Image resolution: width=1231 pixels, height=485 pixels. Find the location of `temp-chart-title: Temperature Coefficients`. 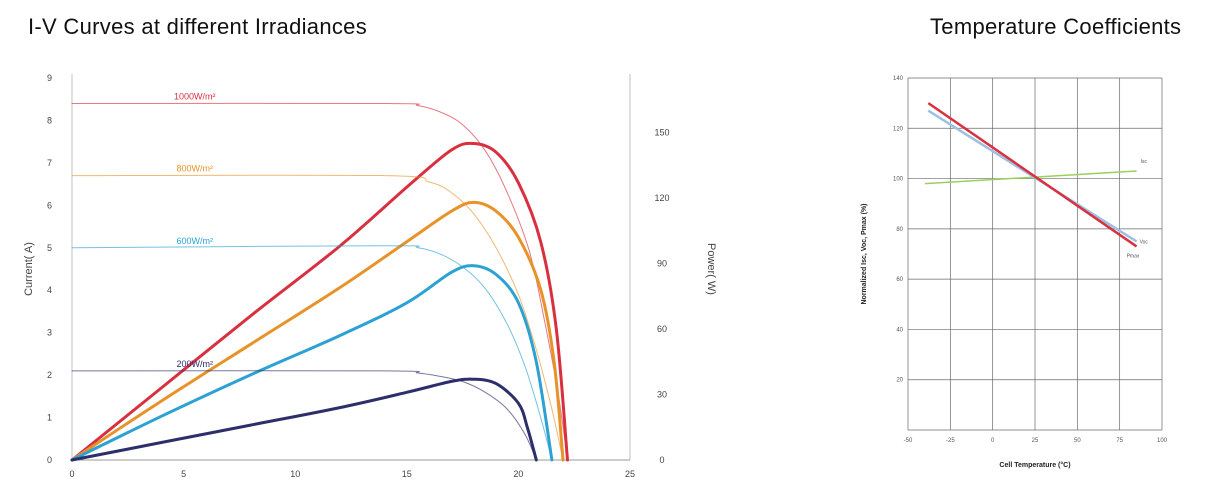

temp-chart-title: Temperature Coefficients is located at coordinates (1056, 26).